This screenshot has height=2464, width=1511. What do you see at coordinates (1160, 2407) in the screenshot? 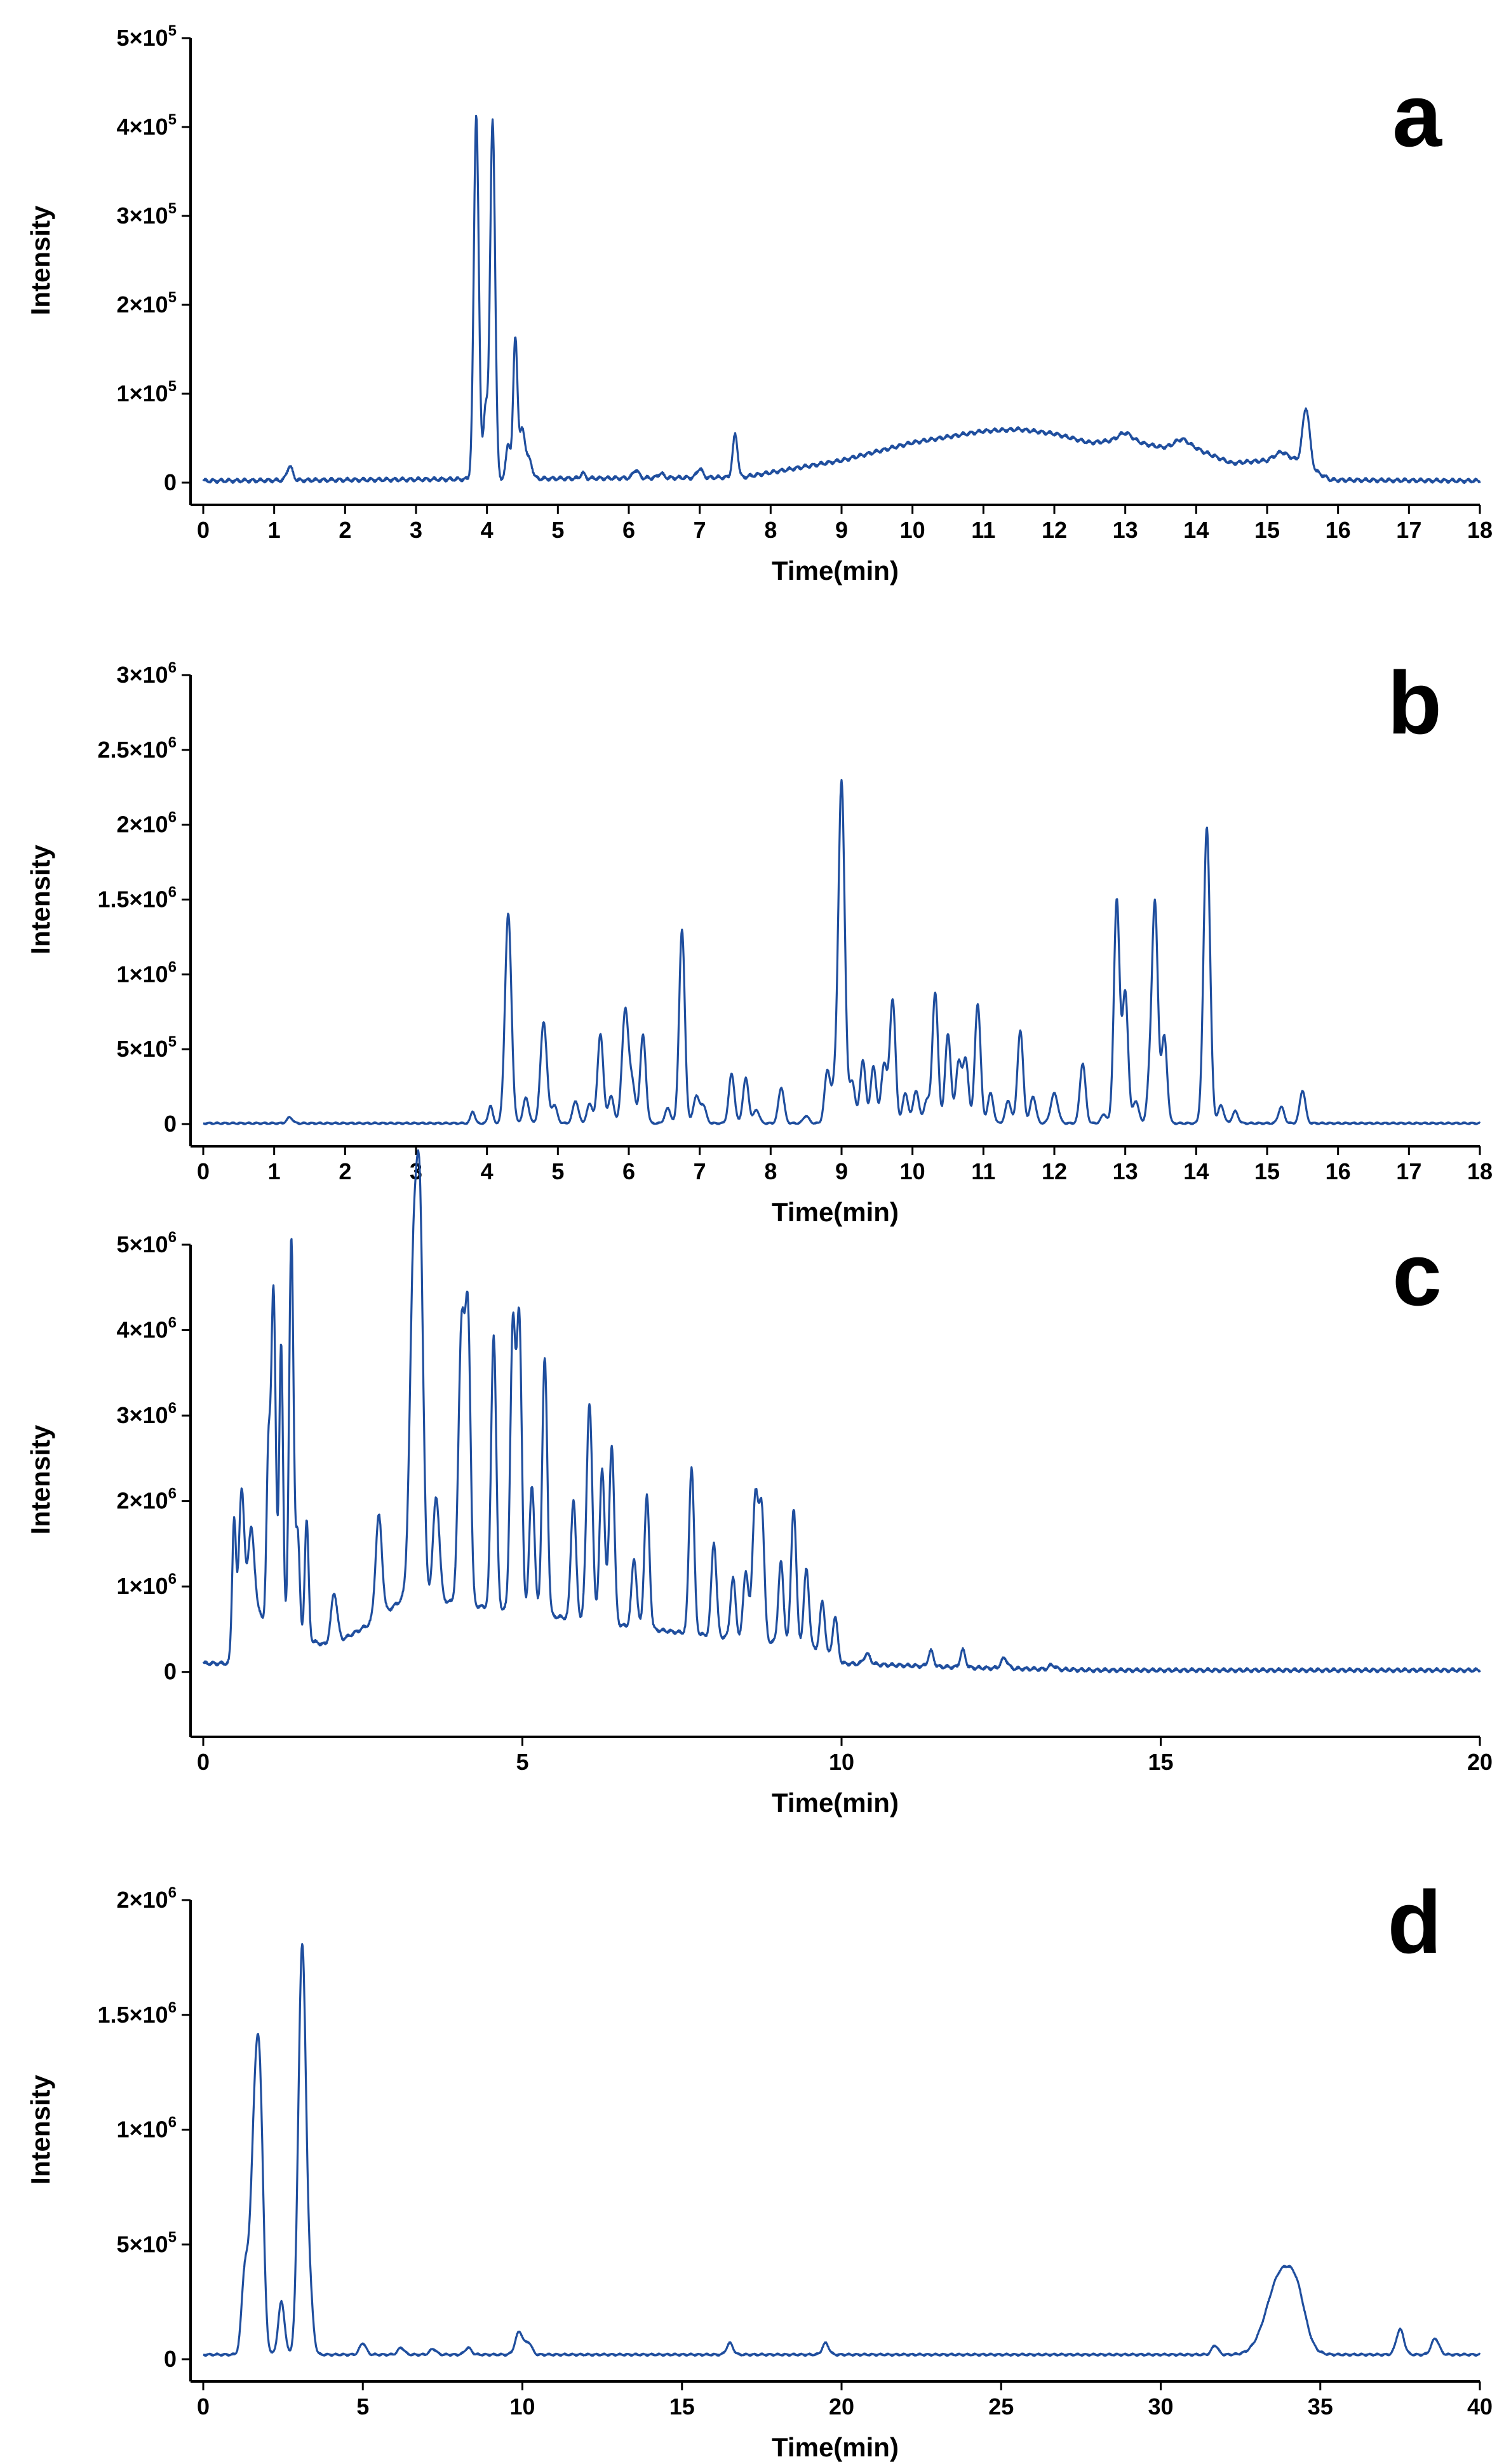
I see `x-tick-label: 30` at bounding box center [1160, 2407].